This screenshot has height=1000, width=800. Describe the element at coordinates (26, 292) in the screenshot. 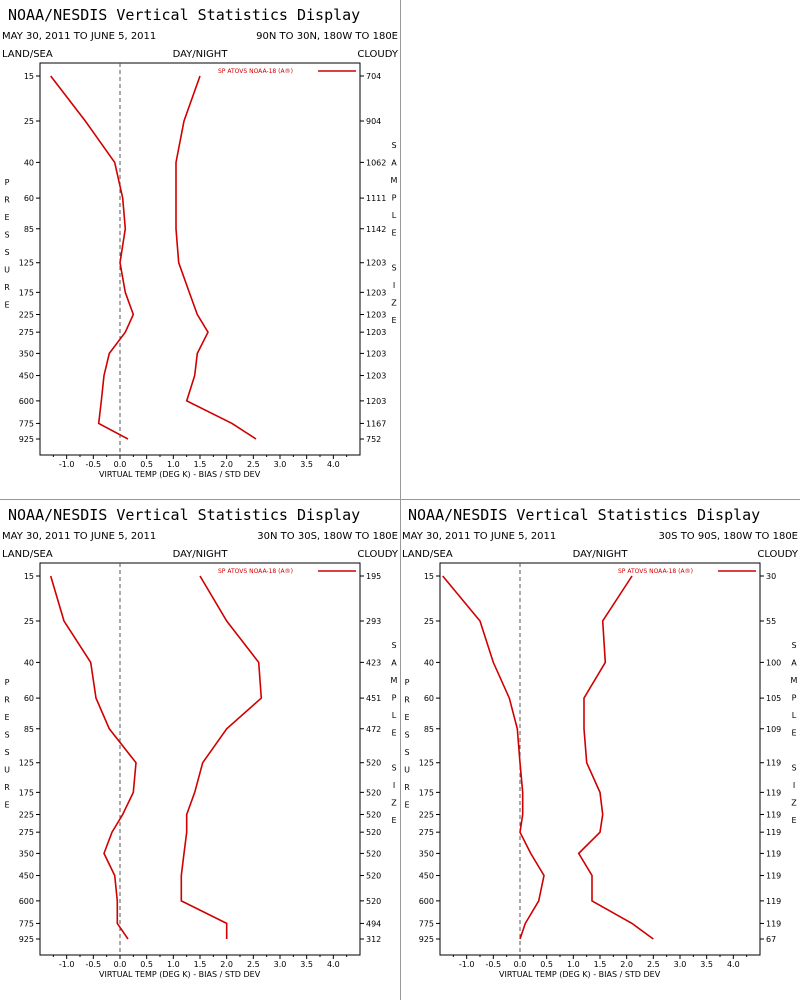

I see `pressure-tick-label: 175` at that location.